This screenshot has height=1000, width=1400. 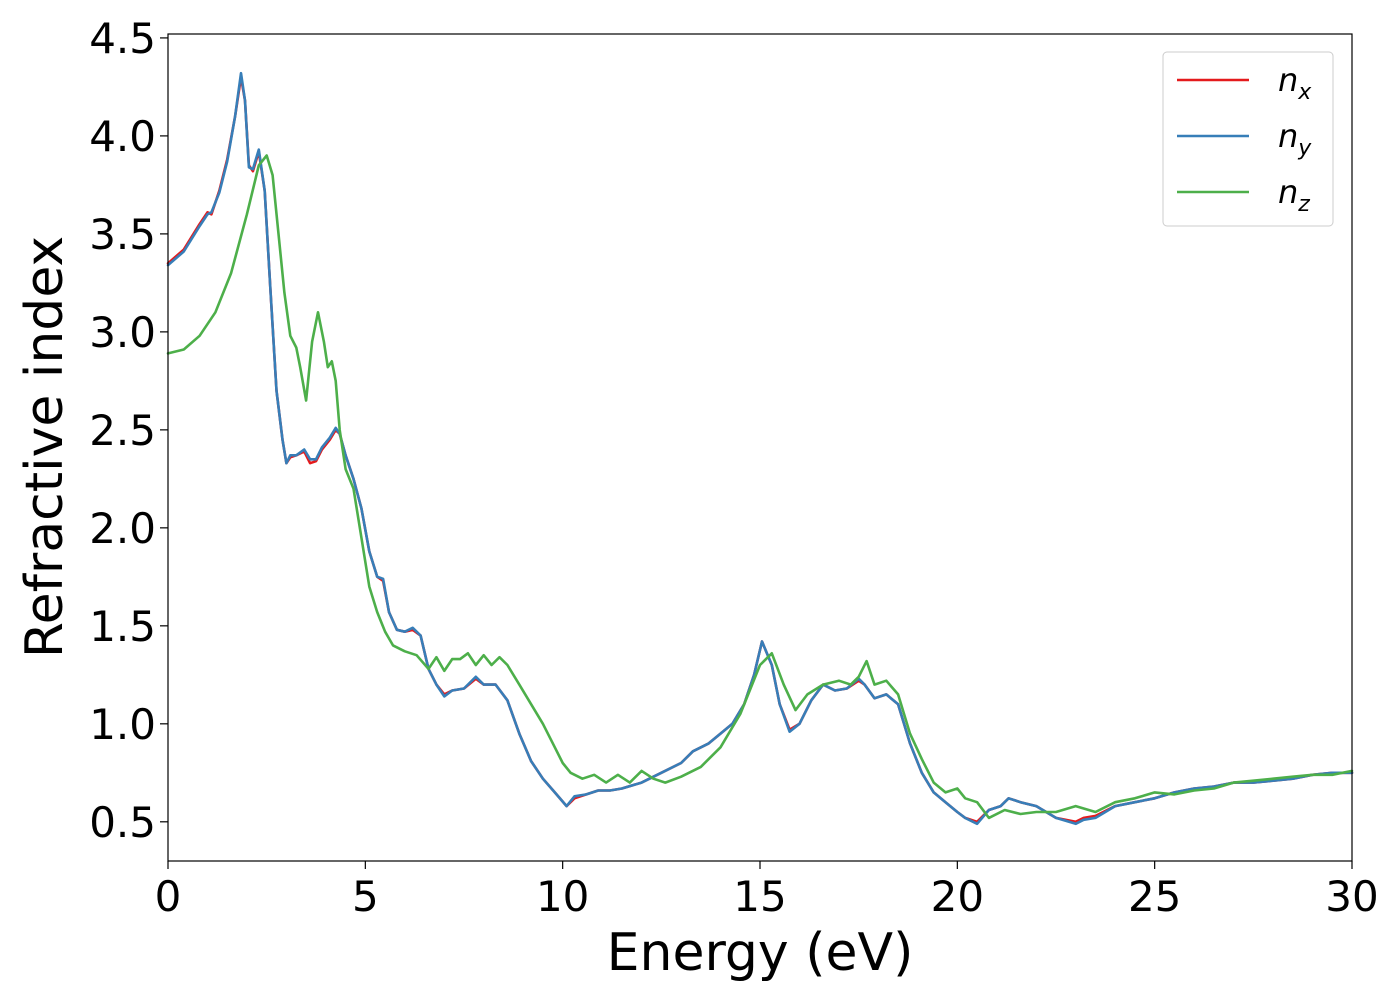 I want to click on legend-label-subscript: x, so click(x=1304, y=92).